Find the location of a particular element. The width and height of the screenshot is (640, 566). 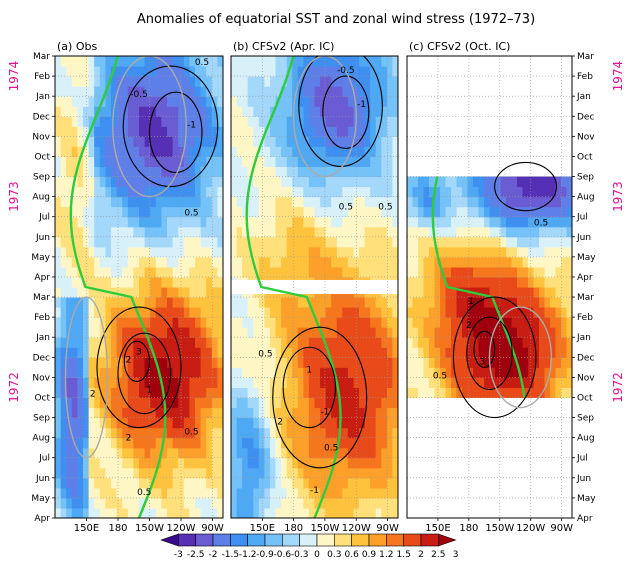

colorbar-tick-label: 2 is located at coordinates (421, 555).